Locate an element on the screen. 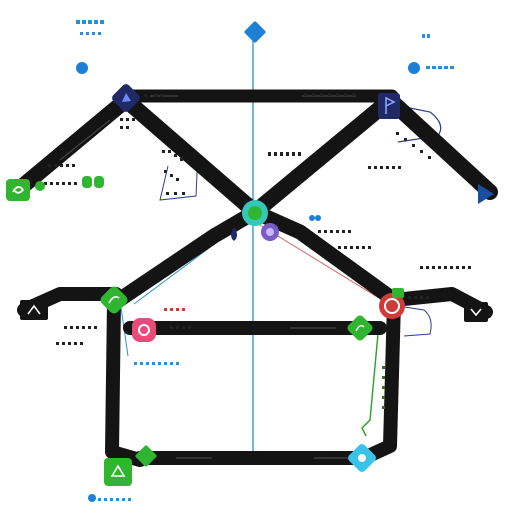 This screenshot has height=516, width=512. top-right-dot is located at coordinates (414, 68).